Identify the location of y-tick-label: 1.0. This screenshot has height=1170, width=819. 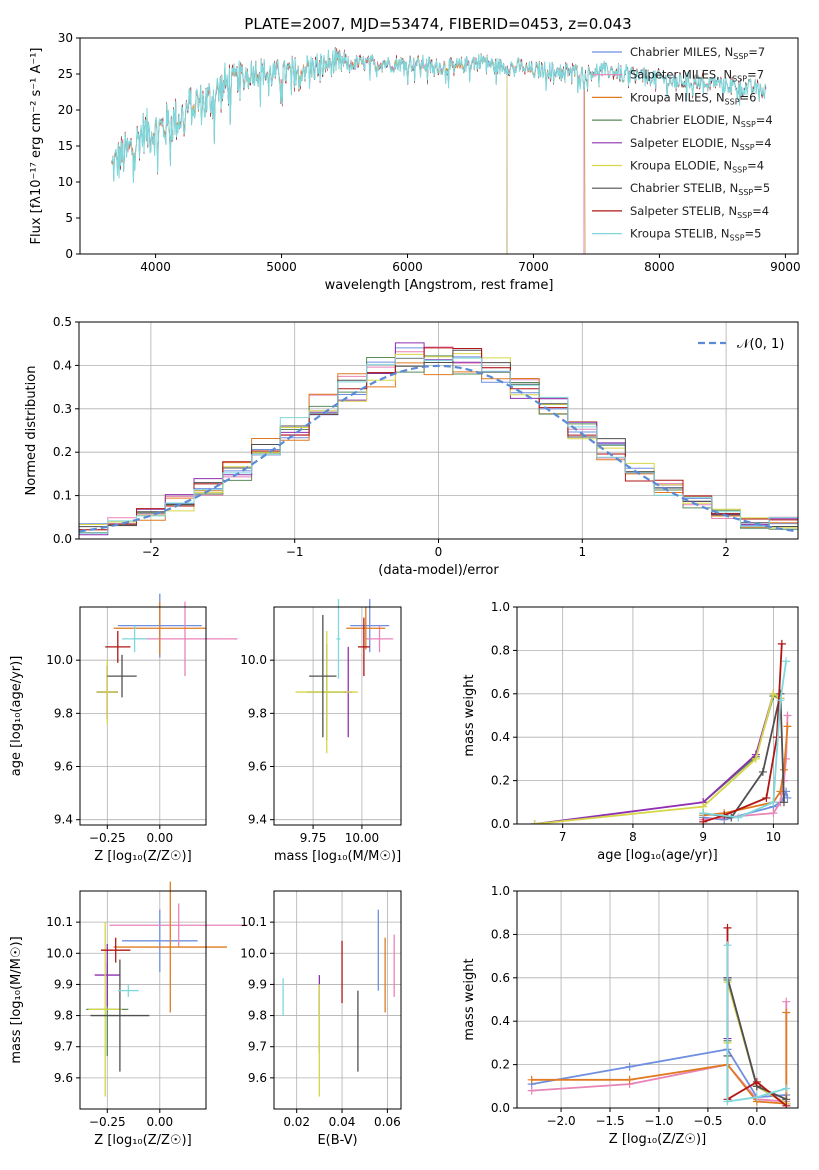
(500, 607).